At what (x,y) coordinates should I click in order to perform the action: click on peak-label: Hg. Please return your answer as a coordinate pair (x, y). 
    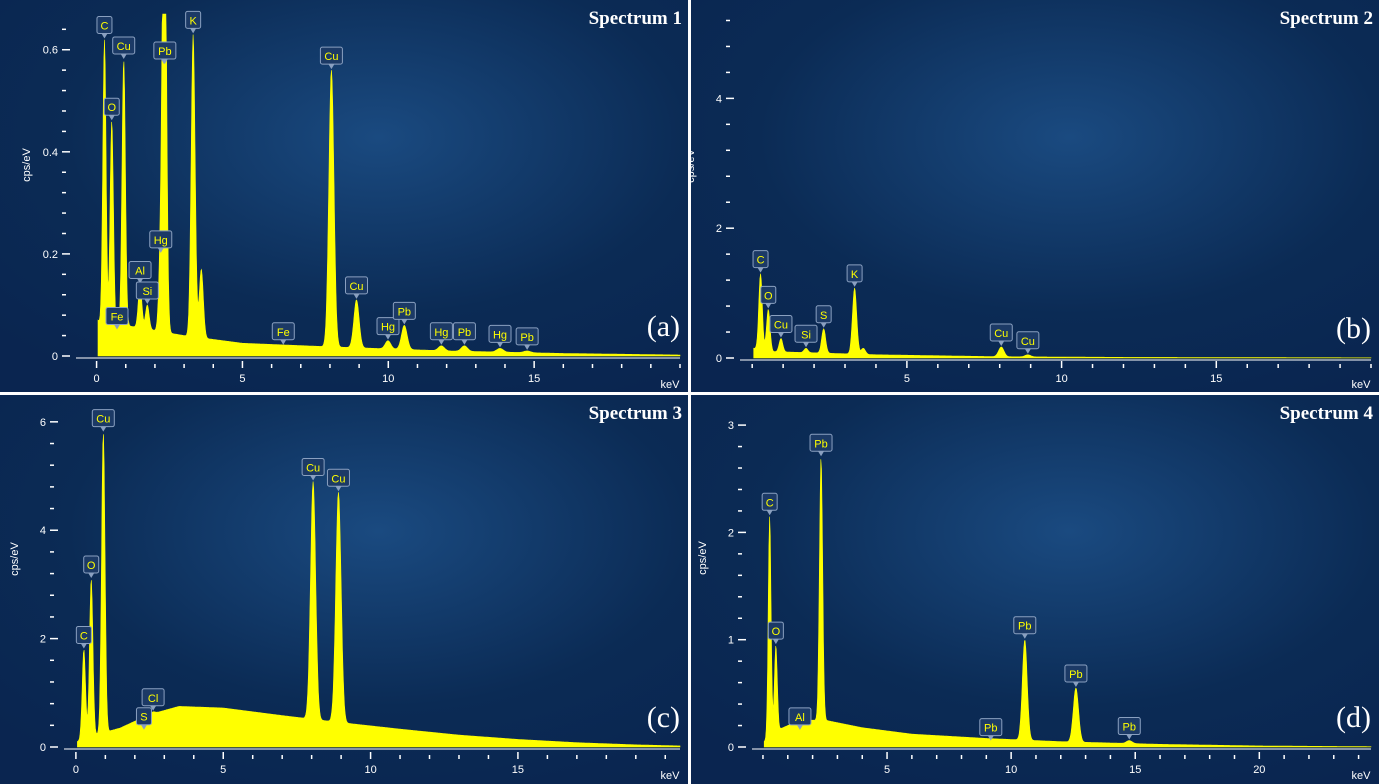
    Looking at the image, I should click on (441, 333).